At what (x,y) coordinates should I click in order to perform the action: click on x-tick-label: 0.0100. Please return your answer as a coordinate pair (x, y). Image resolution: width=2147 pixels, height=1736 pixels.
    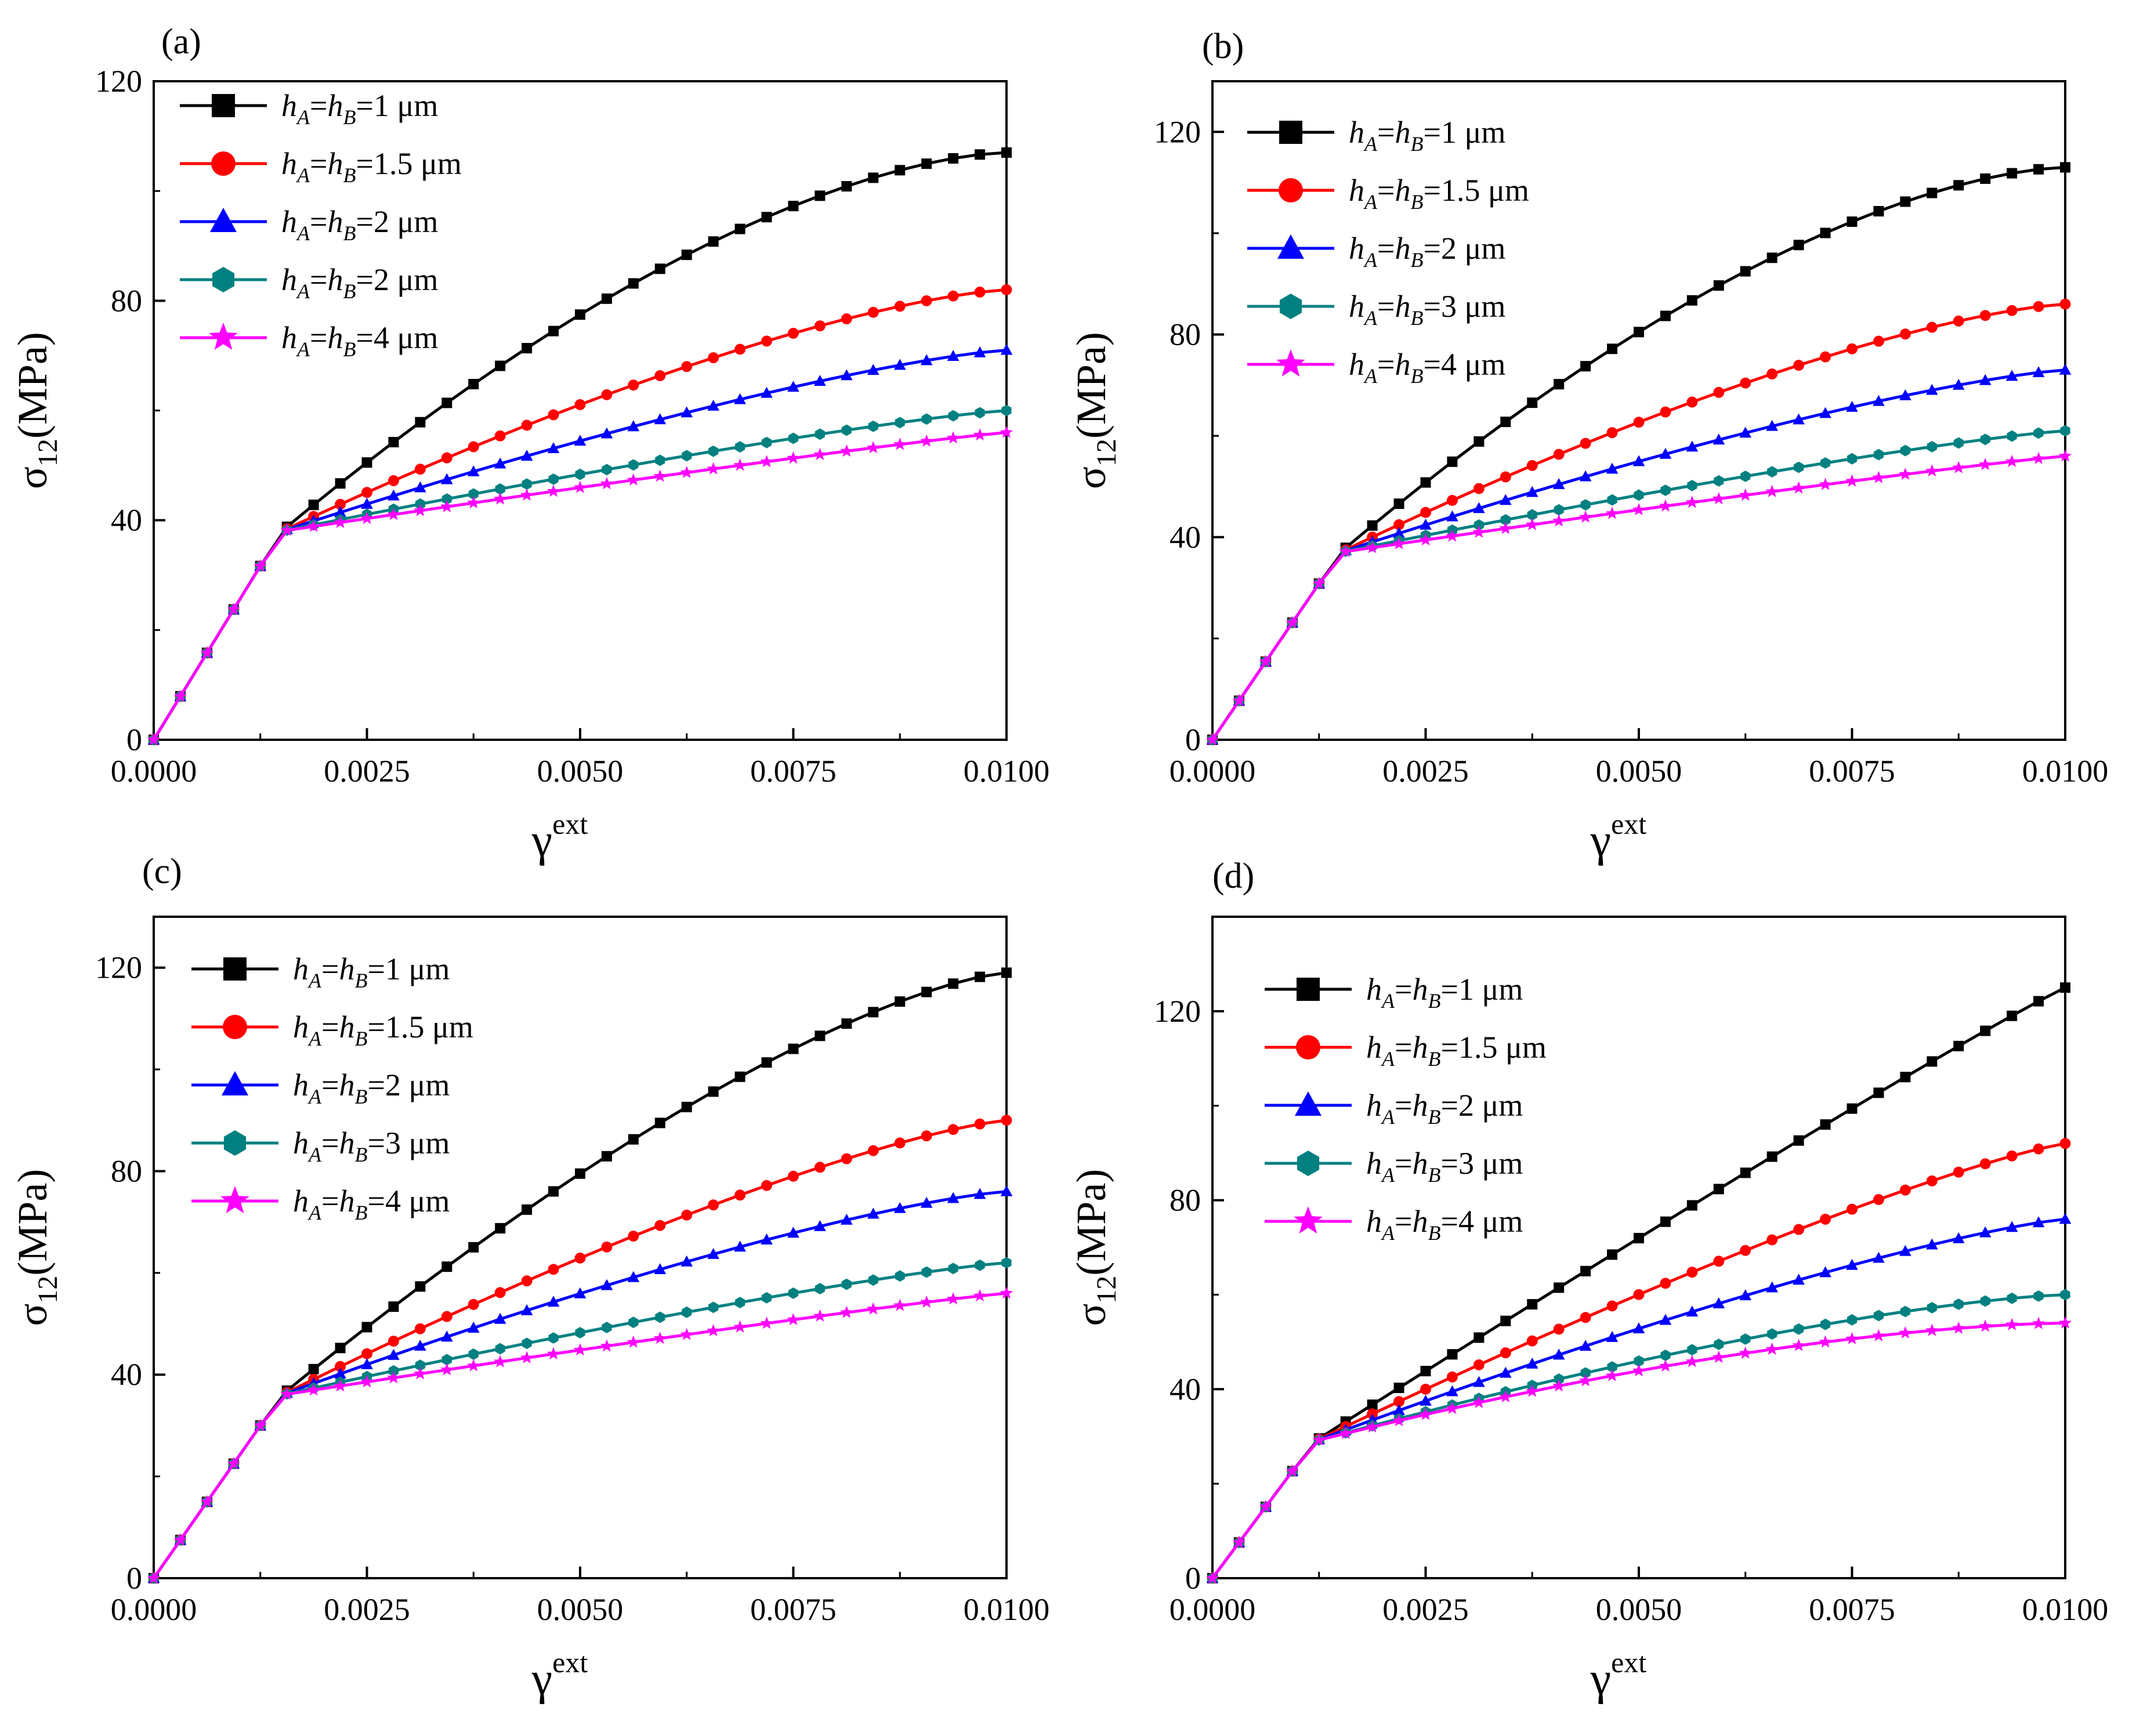
    Looking at the image, I should click on (1007, 771).